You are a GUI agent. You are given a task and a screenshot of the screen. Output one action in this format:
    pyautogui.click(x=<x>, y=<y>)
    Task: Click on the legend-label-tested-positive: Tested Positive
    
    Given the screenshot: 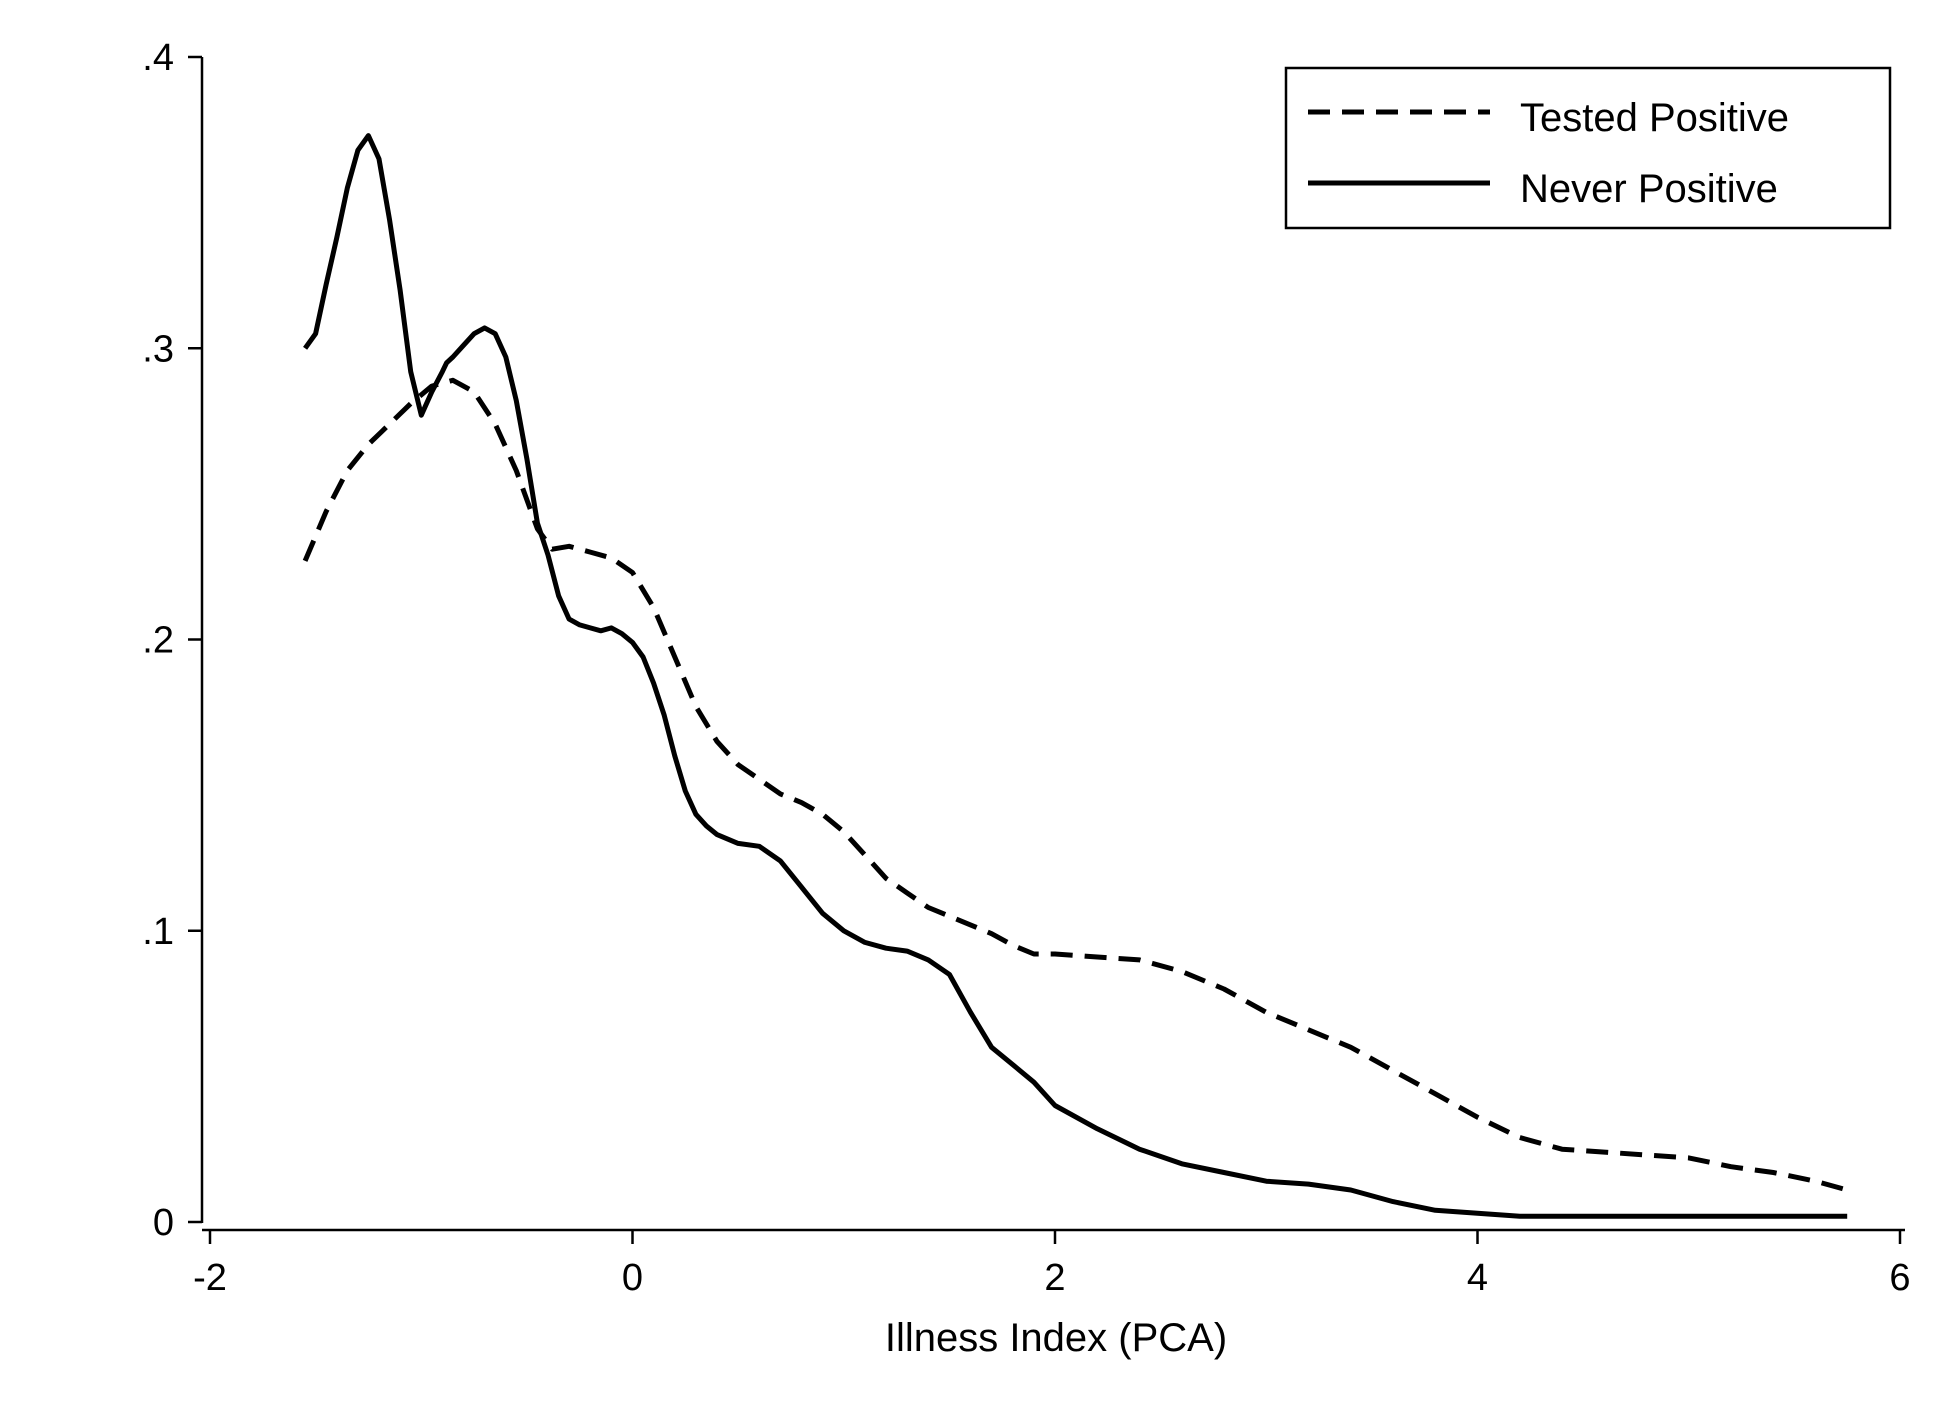 What is the action you would take?
    pyautogui.click(x=1654, y=118)
    